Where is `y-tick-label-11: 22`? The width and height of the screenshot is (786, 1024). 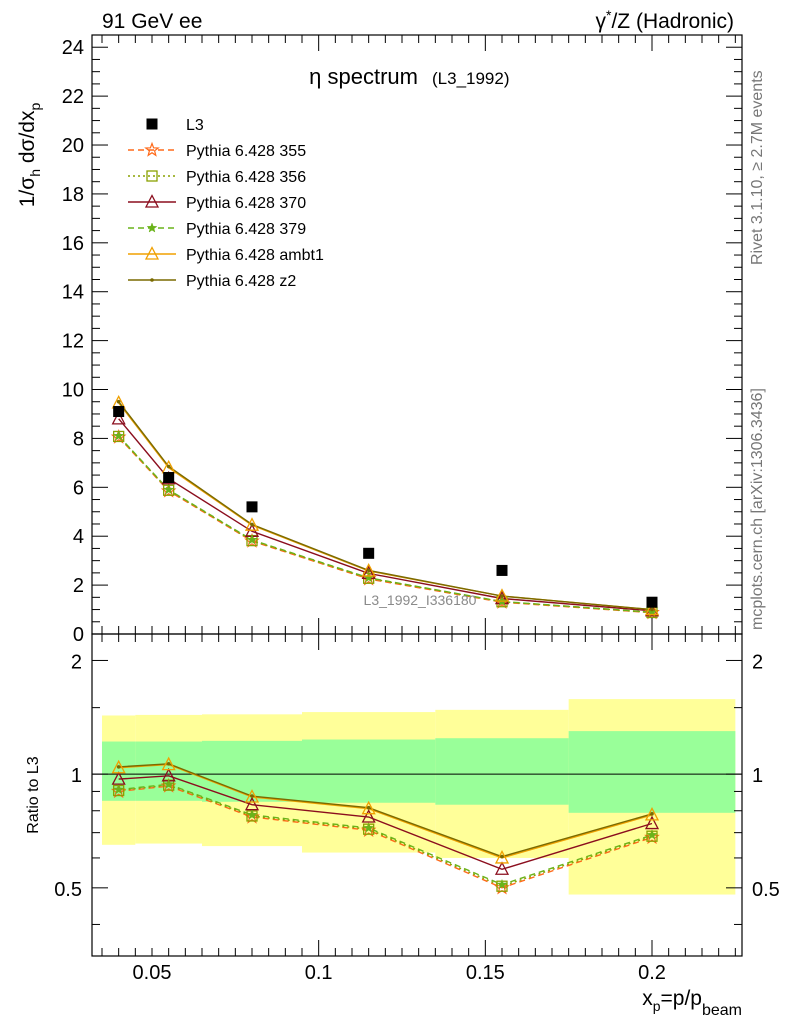 y-tick-label-11: 22 is located at coordinates (73, 97).